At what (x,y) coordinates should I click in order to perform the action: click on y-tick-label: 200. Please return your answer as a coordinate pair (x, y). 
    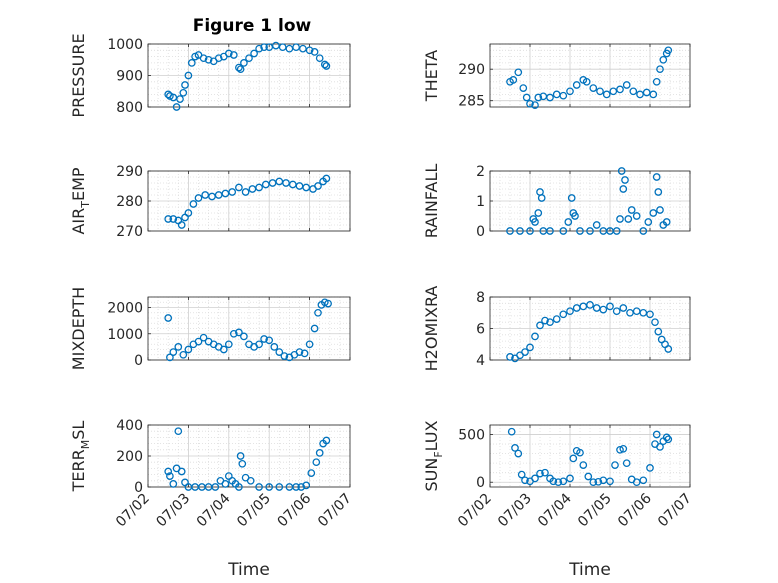
    Looking at the image, I should click on (129, 457).